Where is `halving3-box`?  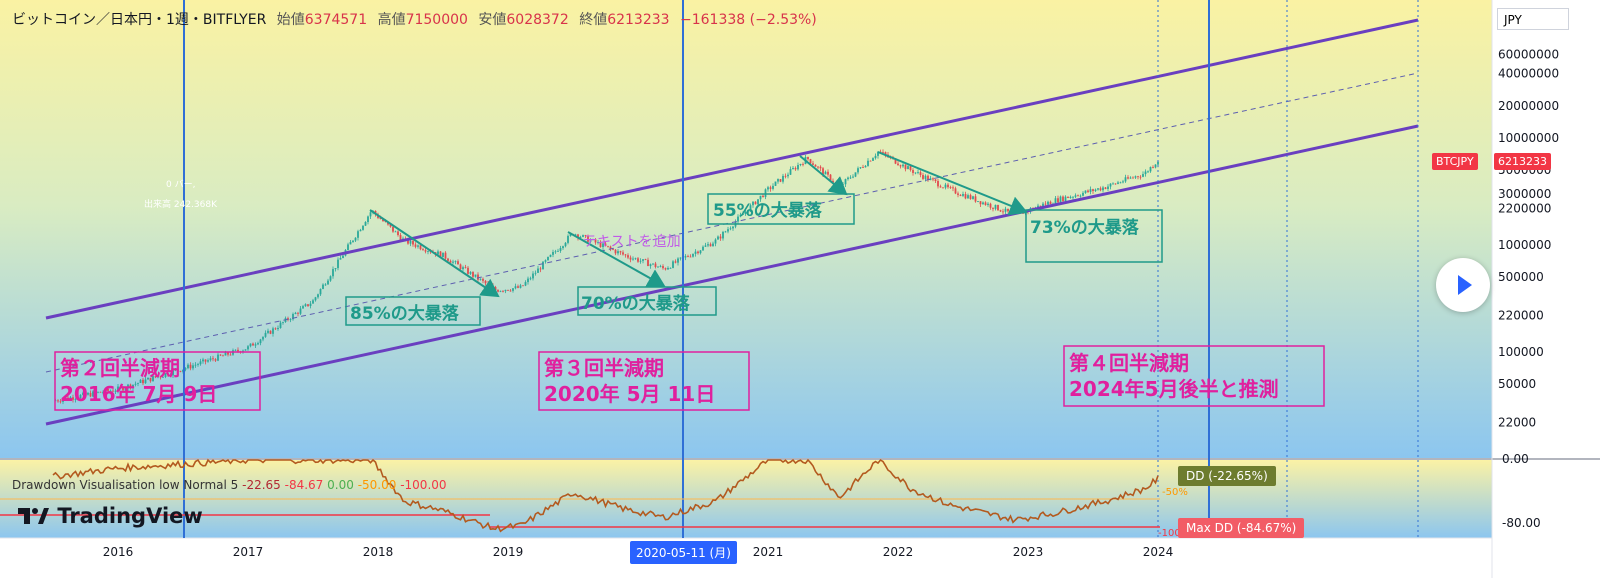 halving3-box is located at coordinates (644, 381).